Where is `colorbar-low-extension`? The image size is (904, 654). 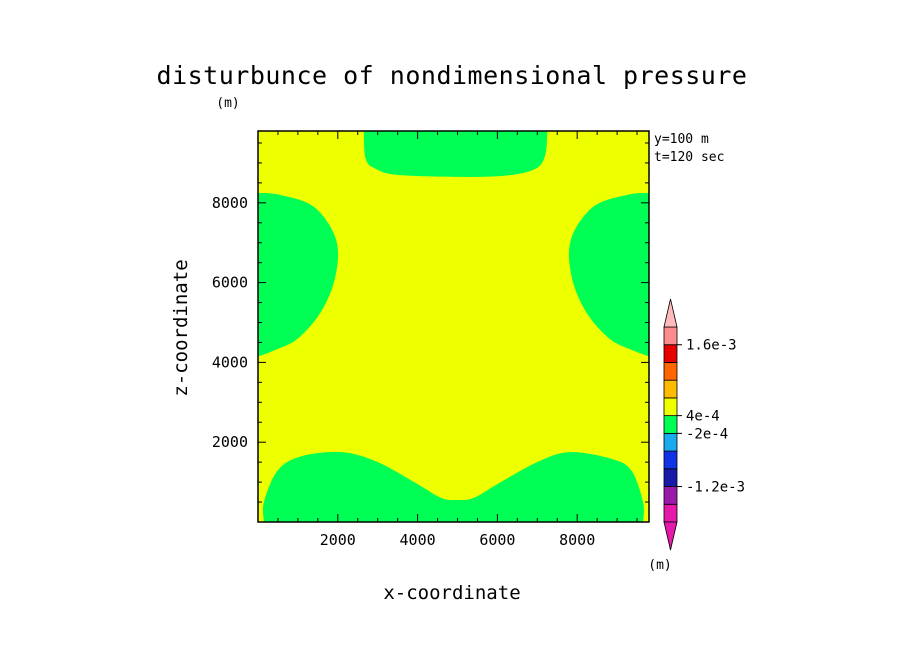 colorbar-low-extension is located at coordinates (670, 536).